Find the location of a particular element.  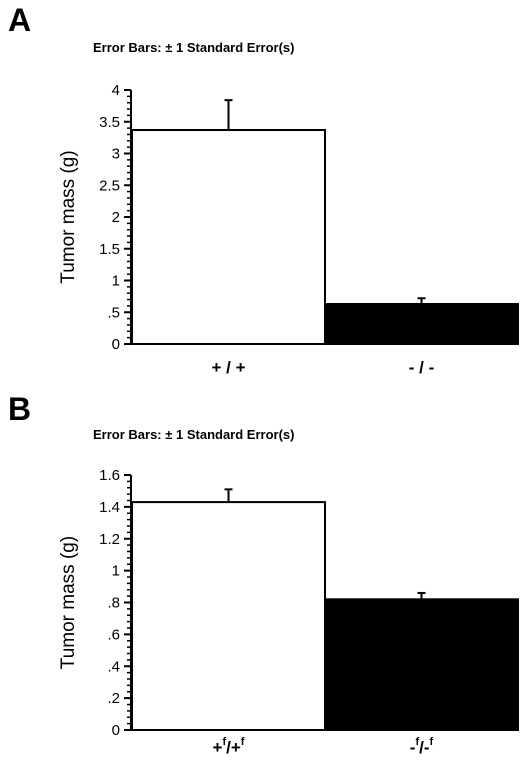

y-tick-label: 2.5 is located at coordinates (109, 185).